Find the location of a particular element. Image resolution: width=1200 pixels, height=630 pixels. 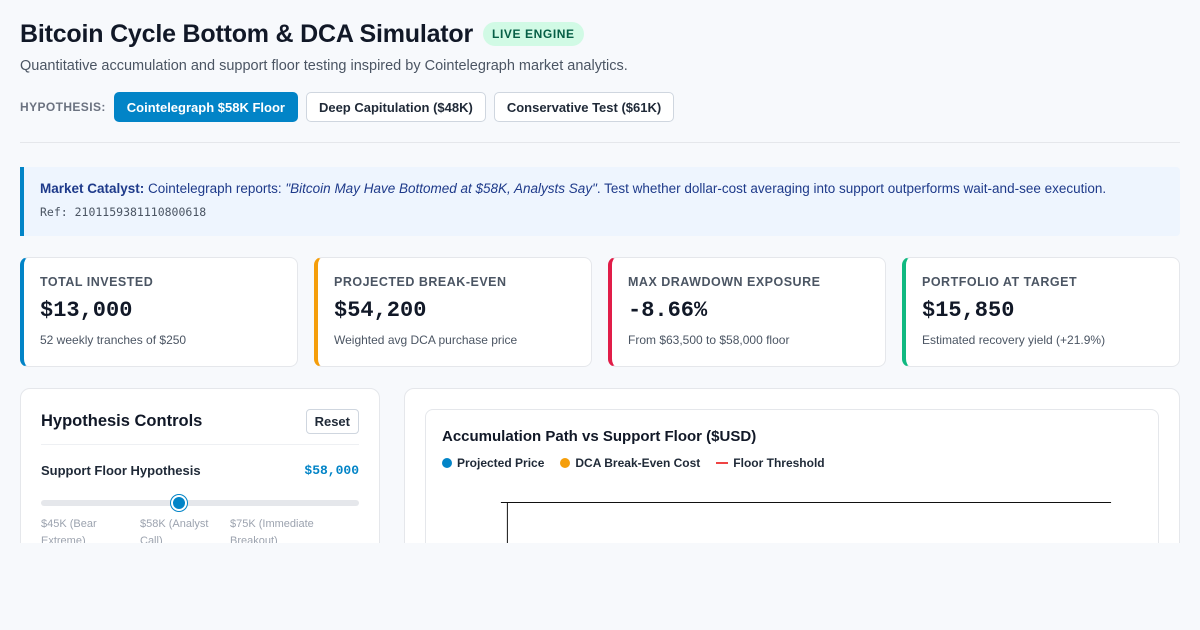

kpi-label: PROJECTED BREAK-EVEN is located at coordinates (420, 282).